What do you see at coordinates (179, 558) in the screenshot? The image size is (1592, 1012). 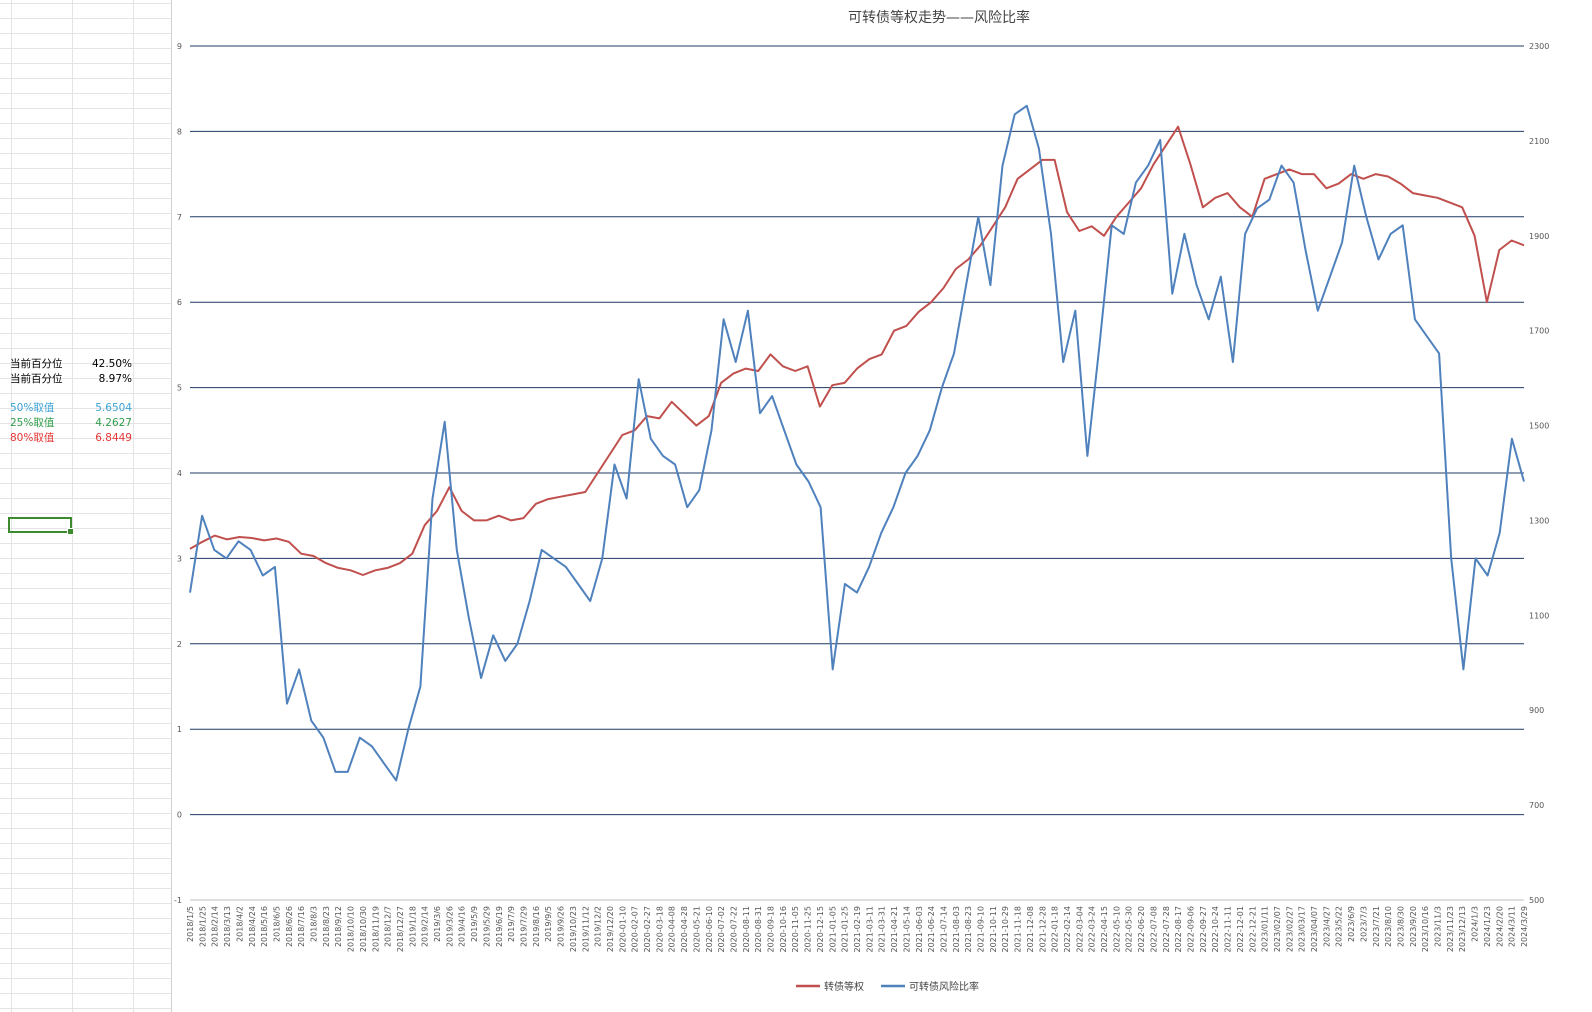 I see `y-left-tick-label: 3` at bounding box center [179, 558].